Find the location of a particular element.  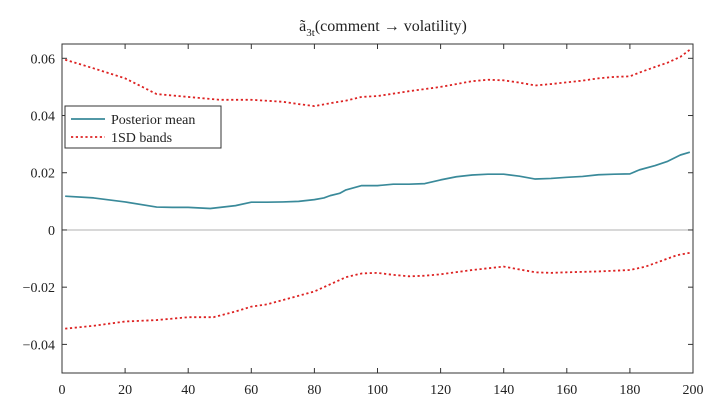

x-tick-label: 160 is located at coordinates (566, 390).